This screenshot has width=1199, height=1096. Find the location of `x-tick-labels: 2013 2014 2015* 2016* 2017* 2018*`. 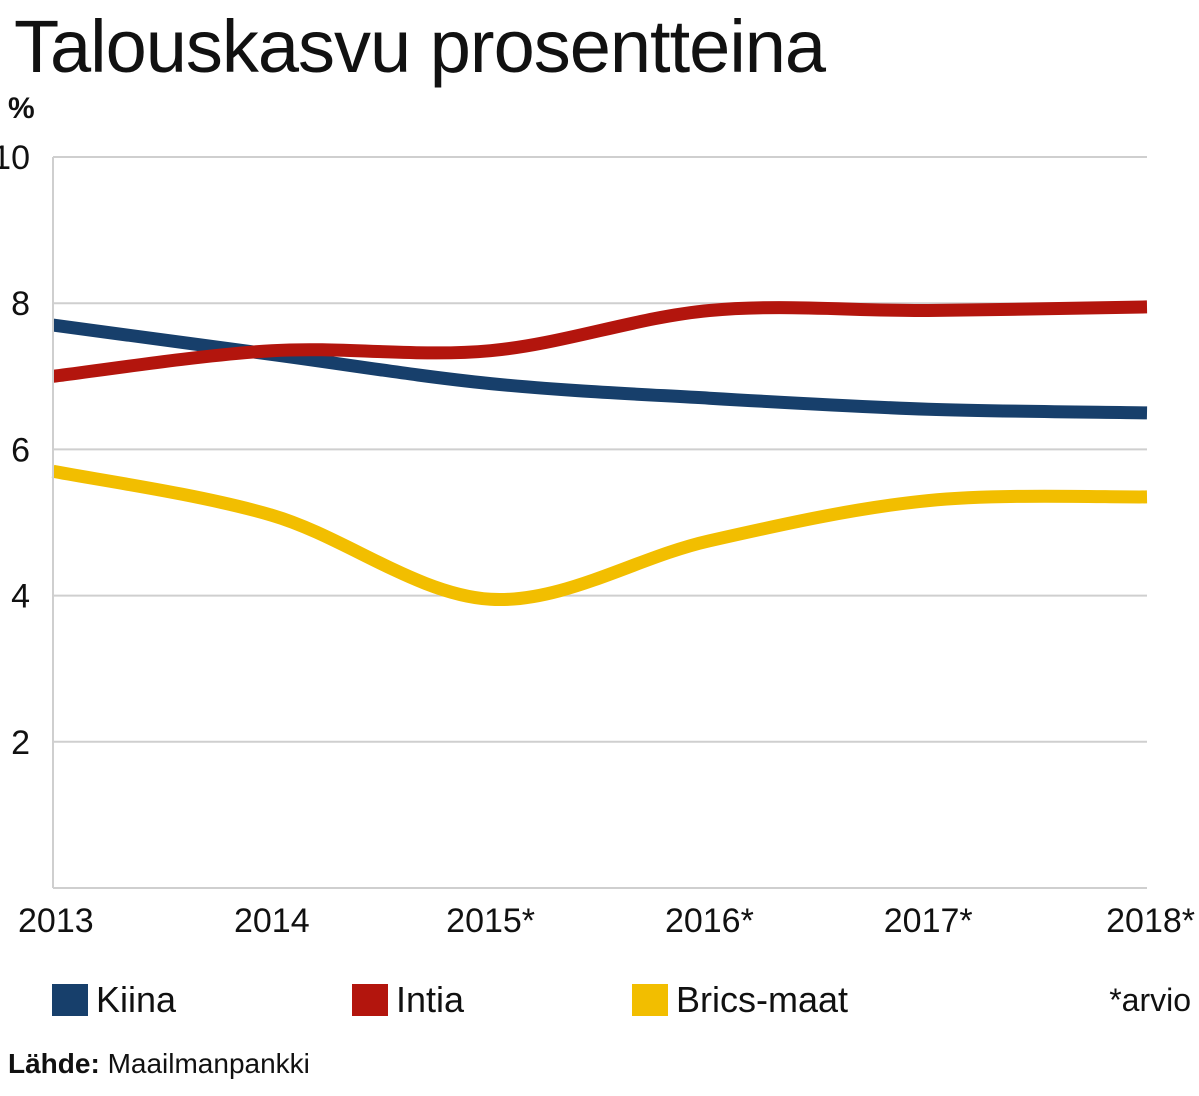

x-tick-labels: 2013 2014 2015* 2016* 2017* 2018* is located at coordinates (606, 921).